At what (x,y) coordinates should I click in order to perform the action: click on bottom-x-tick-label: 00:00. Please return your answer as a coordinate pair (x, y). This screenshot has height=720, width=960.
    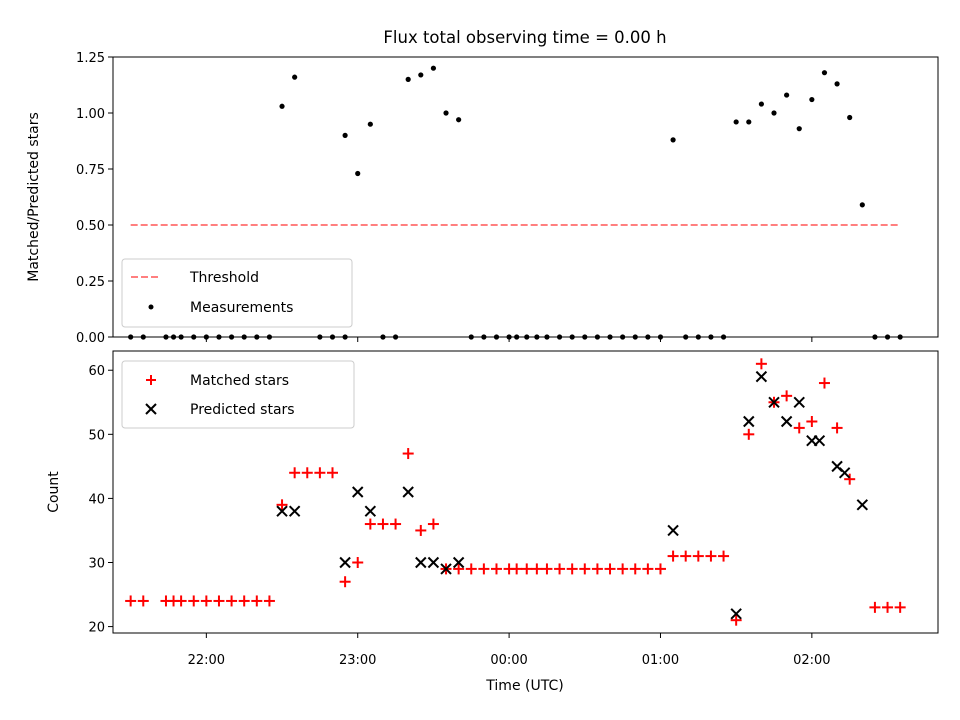
    Looking at the image, I should click on (508, 660).